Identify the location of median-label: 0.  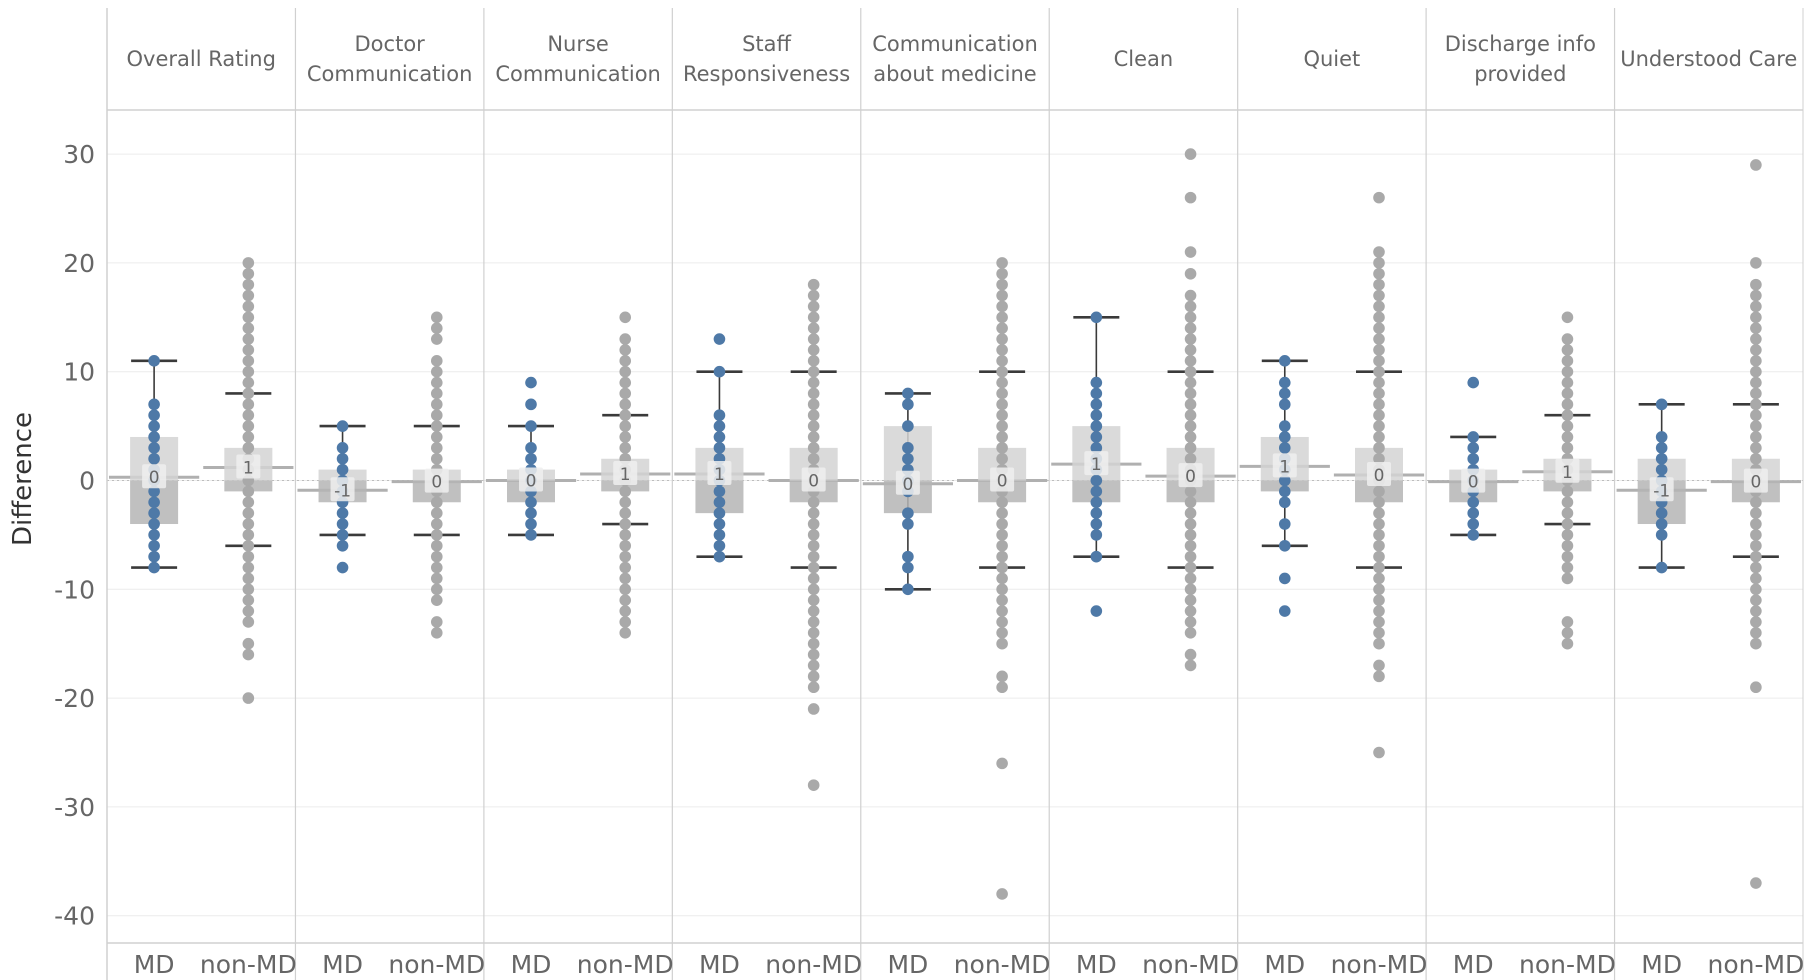
(531, 482).